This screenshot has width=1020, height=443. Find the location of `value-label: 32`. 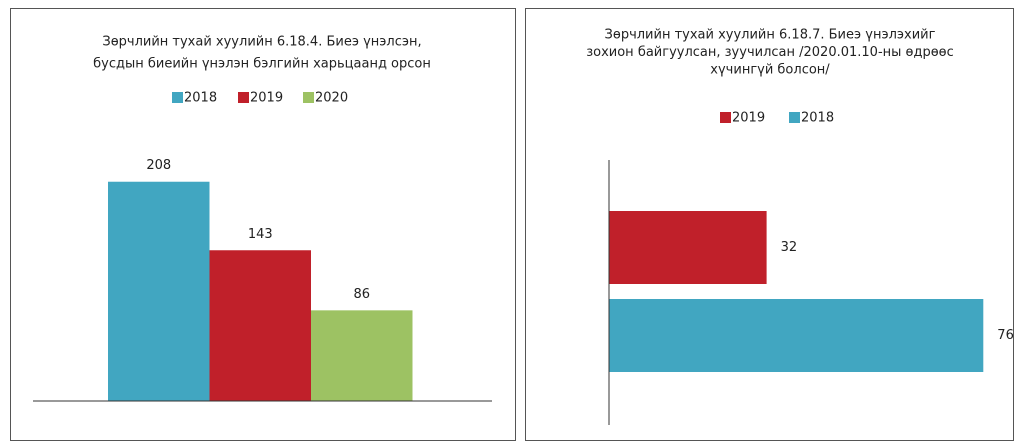

value-label: 32 is located at coordinates (789, 247).